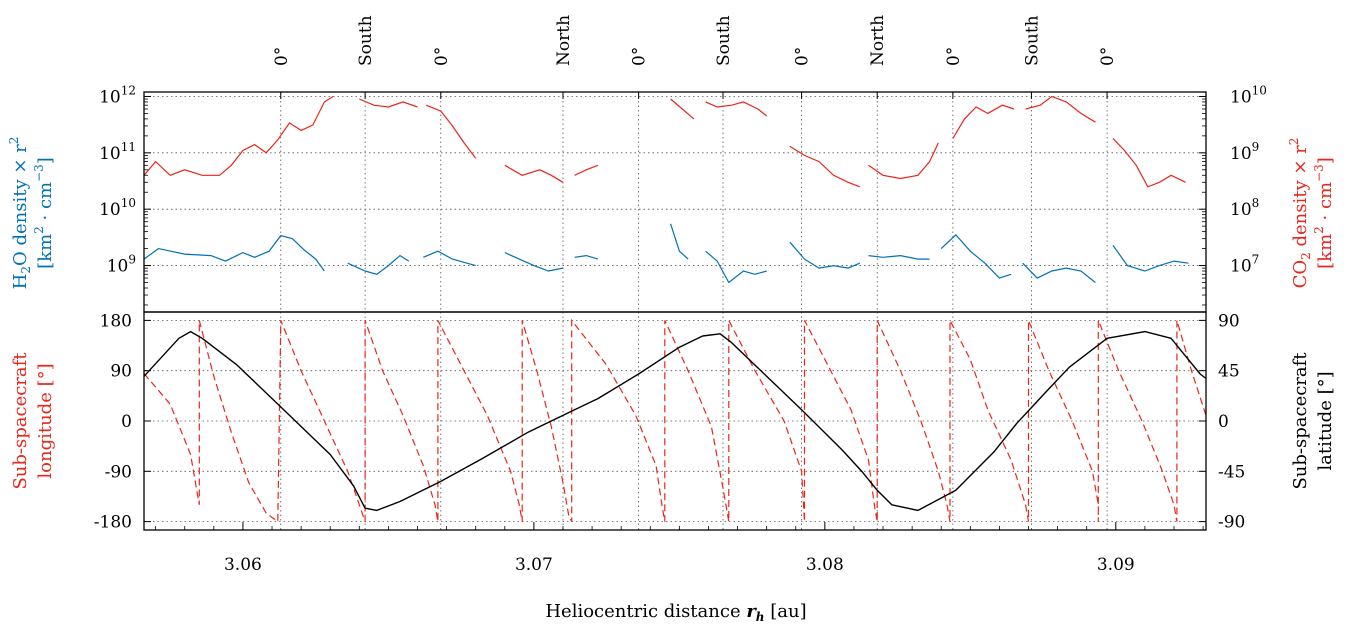  I want to click on longitude-axis-label: Sub-spacecraft, so click(20, 421).